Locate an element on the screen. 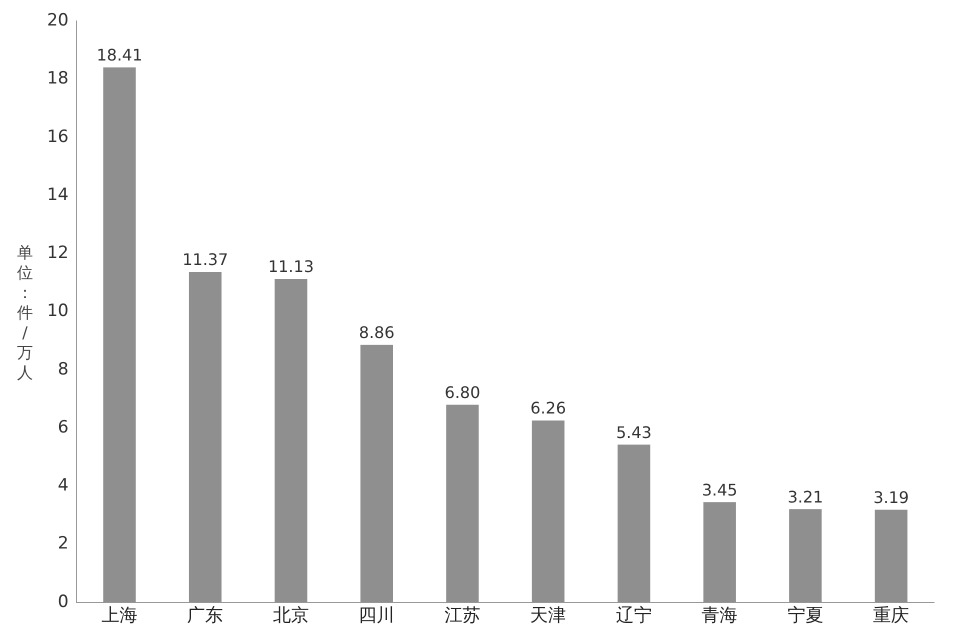  data-label: 5.43 is located at coordinates (634, 432).